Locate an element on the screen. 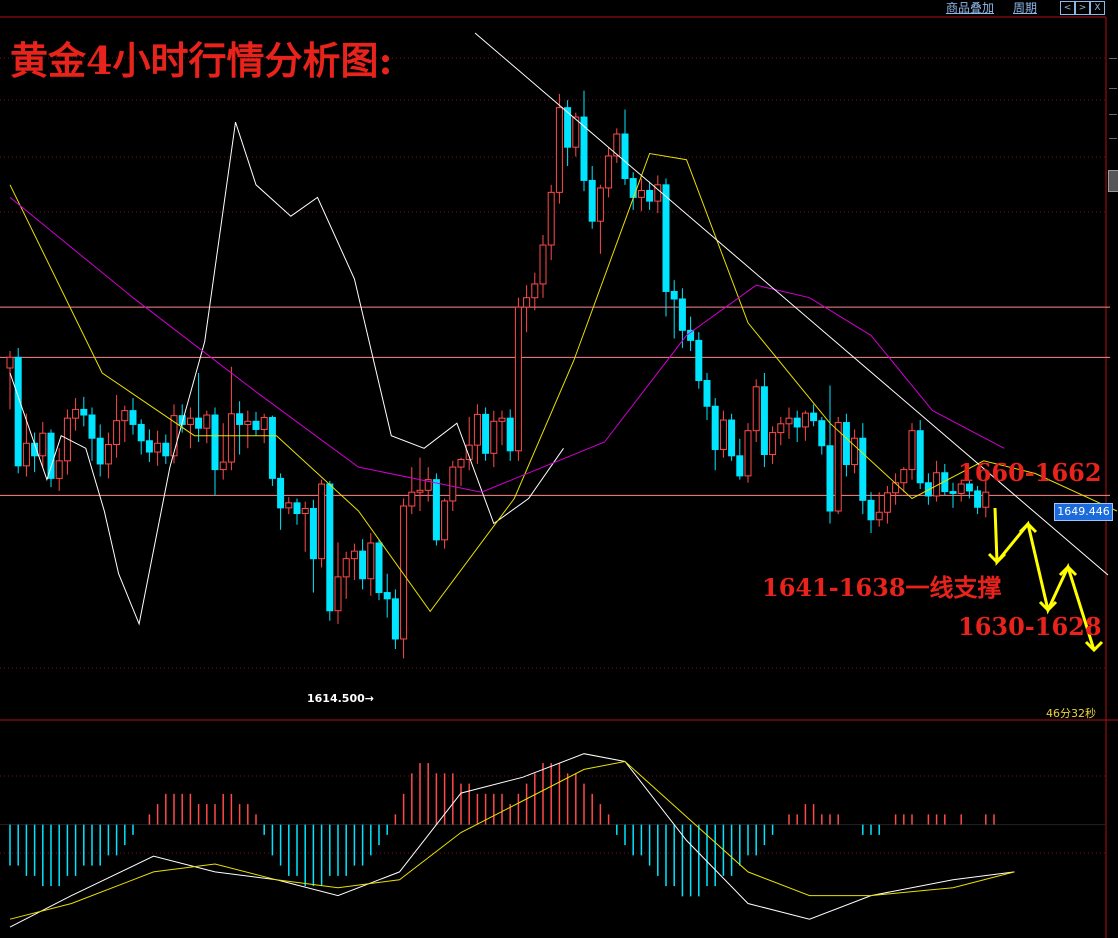  next-button: > is located at coordinates (1082, 8).